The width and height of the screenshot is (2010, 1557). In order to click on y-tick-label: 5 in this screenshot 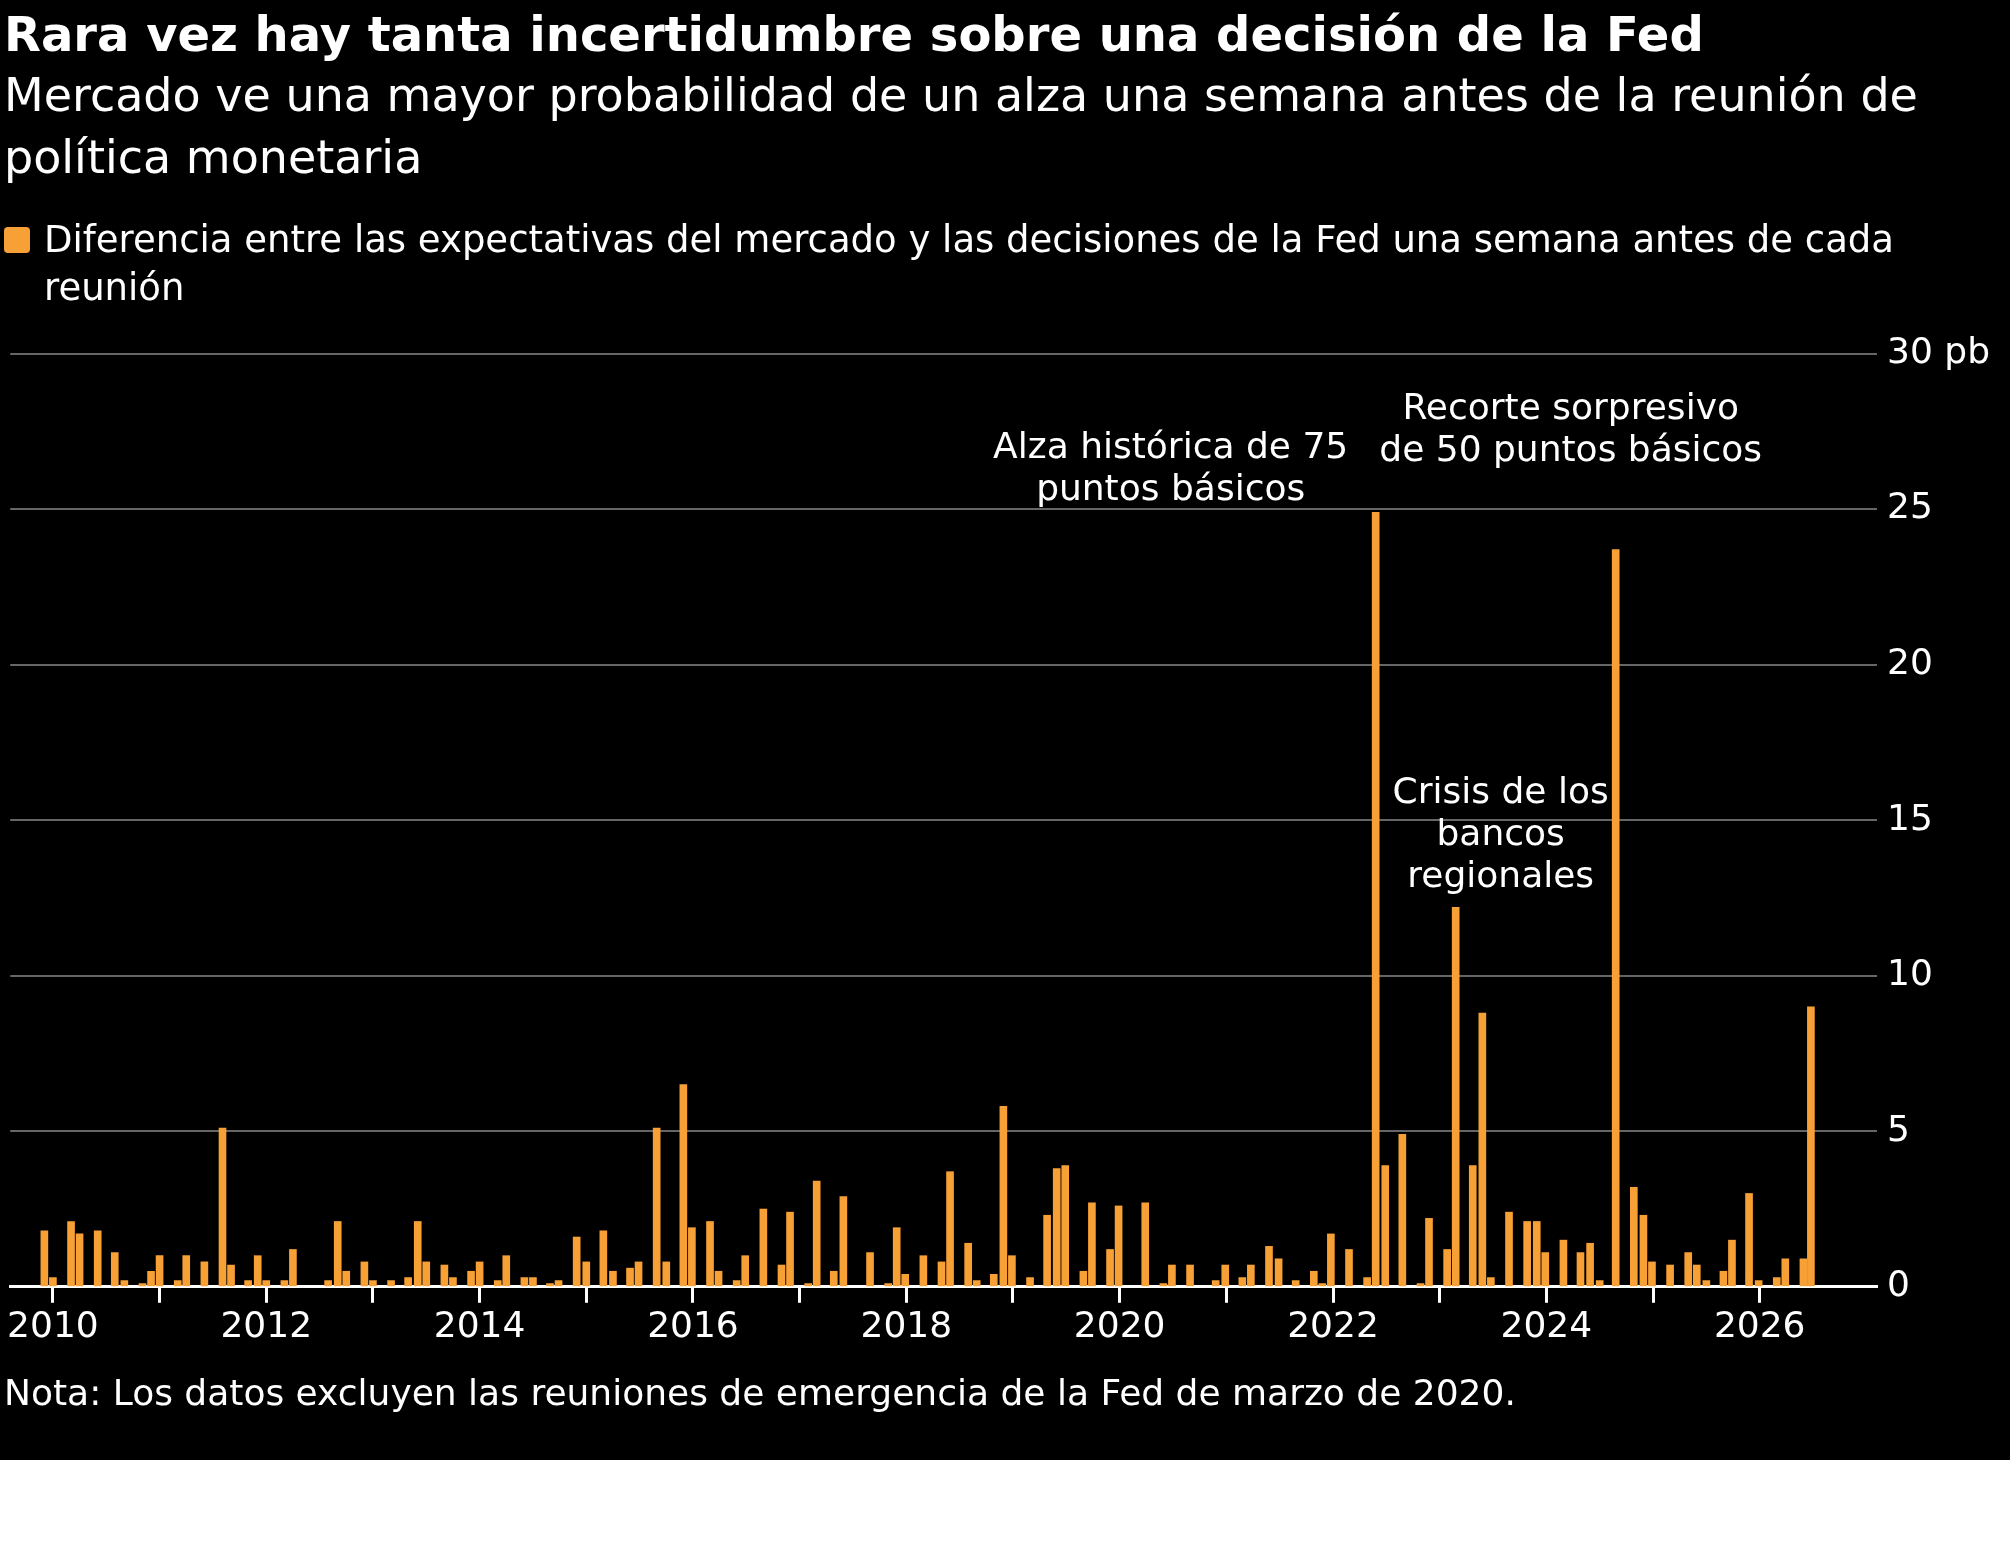, I will do `click(1898, 1128)`.